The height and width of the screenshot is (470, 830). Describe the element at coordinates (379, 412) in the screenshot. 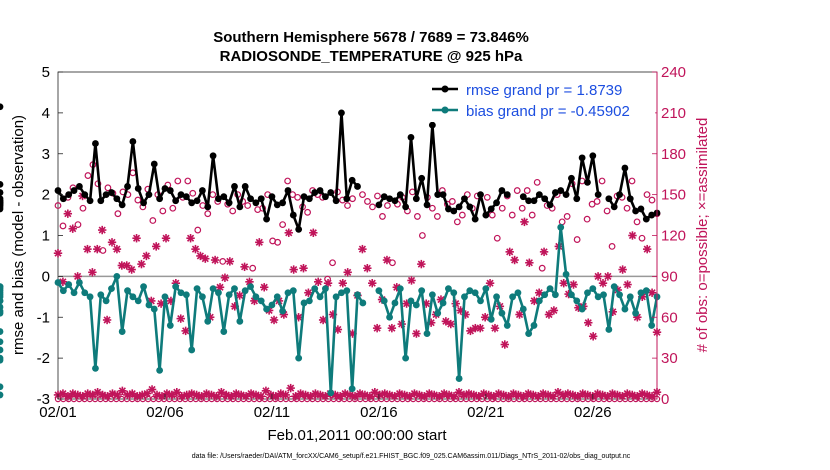

I see `x-tick-label: 02/16` at that location.